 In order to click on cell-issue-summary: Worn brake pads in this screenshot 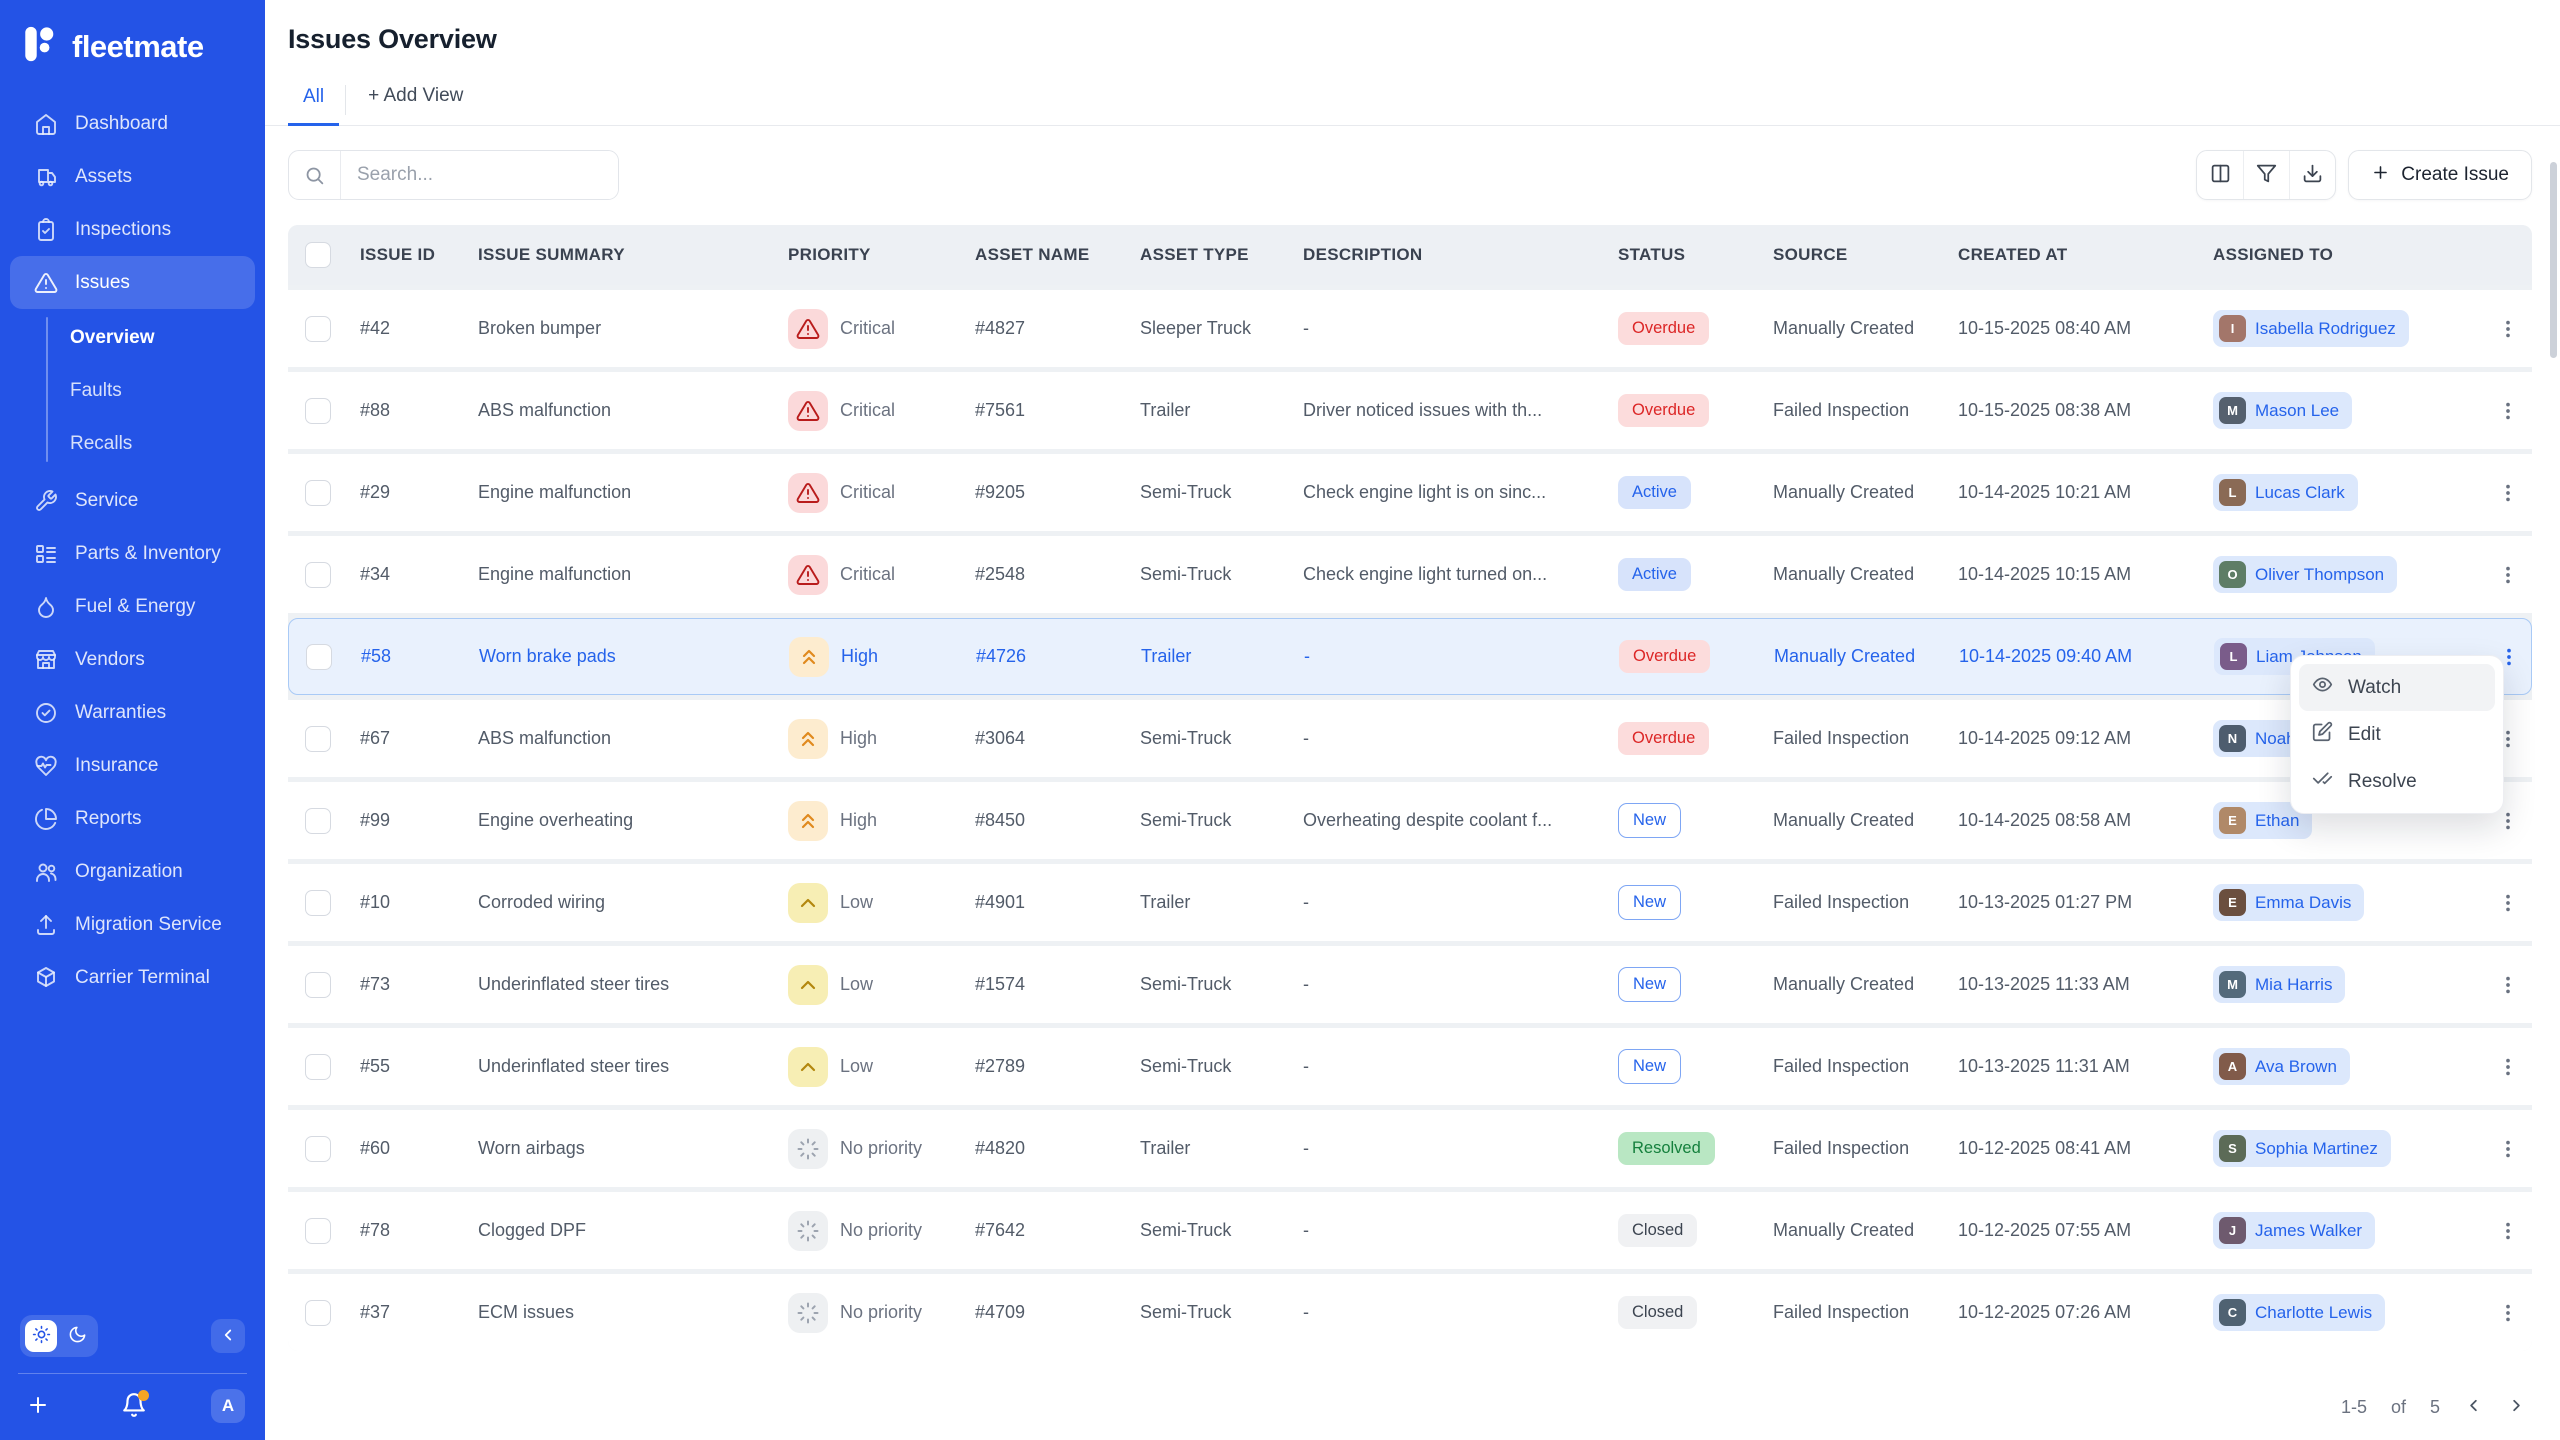, I will do `click(547, 656)`.